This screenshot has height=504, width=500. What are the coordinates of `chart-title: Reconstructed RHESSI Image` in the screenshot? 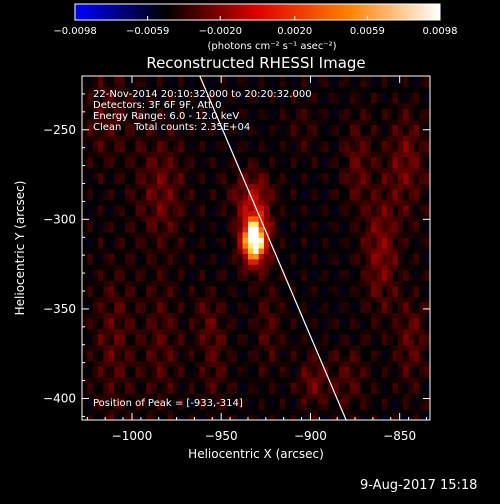 It's located at (255, 63).